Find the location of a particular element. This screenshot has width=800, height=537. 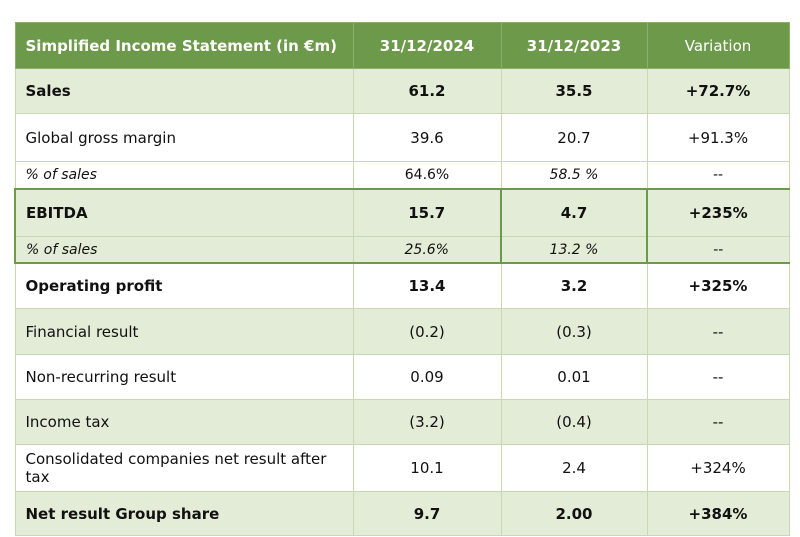

value-2023: 3.2 is located at coordinates (574, 285).